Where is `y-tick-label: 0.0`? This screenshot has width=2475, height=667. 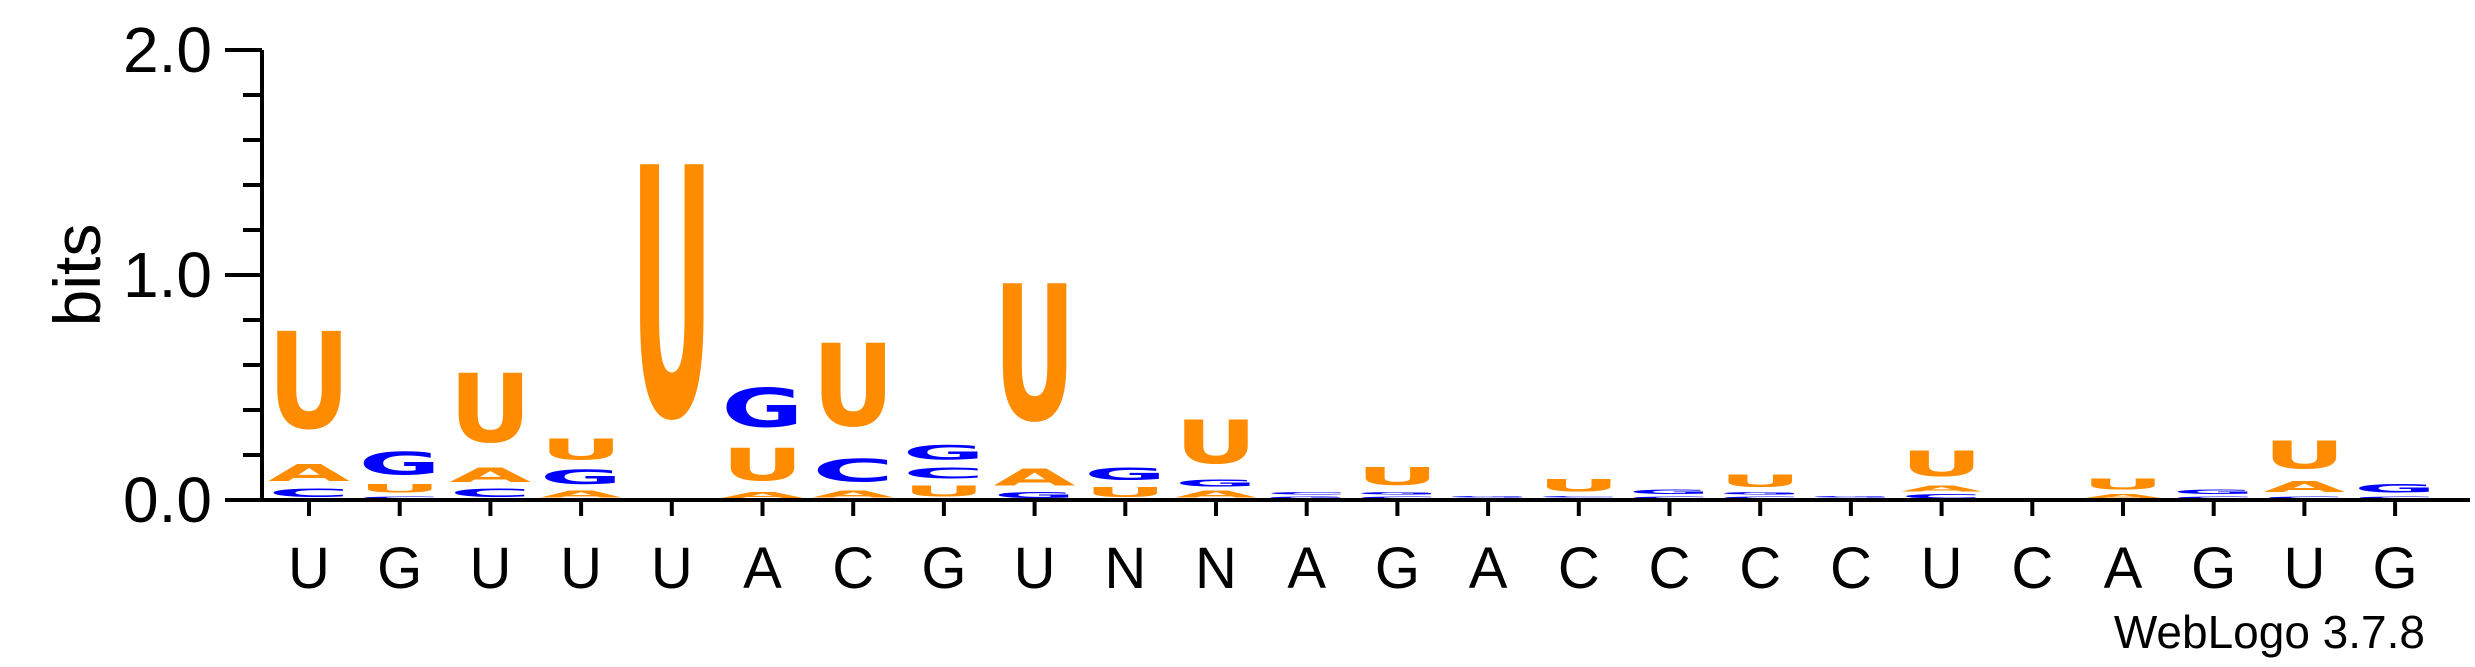 y-tick-label: 0.0 is located at coordinates (167, 500).